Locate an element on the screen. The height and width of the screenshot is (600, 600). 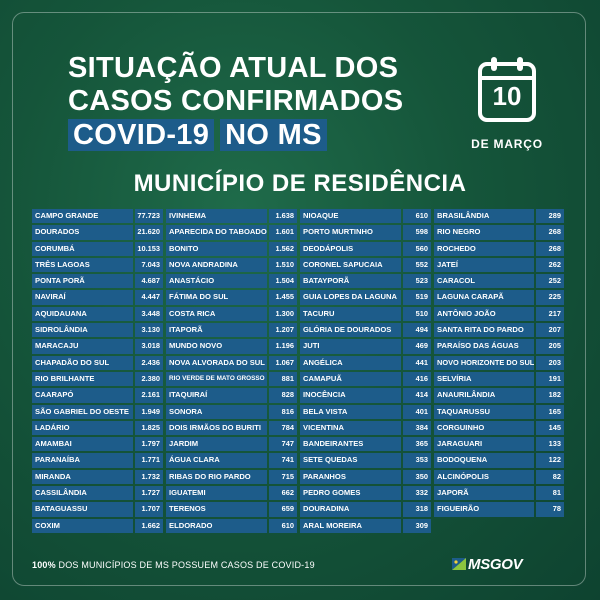
table-row: PARAÍSO DAS ÁGUAS 205 is located at coordinates (499, 346).